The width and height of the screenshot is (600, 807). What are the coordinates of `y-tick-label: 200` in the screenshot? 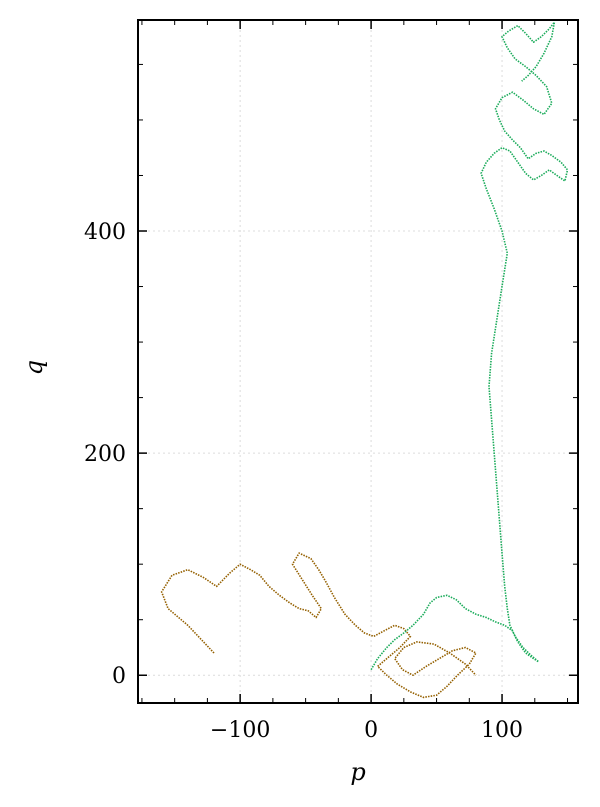 It's located at (105, 454).